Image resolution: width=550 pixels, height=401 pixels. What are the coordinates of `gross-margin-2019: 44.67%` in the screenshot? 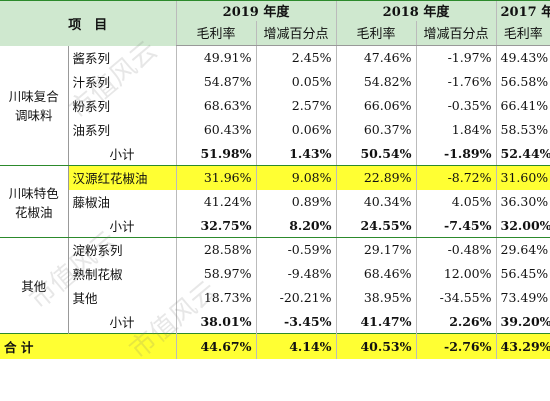 It's located at (216, 346).